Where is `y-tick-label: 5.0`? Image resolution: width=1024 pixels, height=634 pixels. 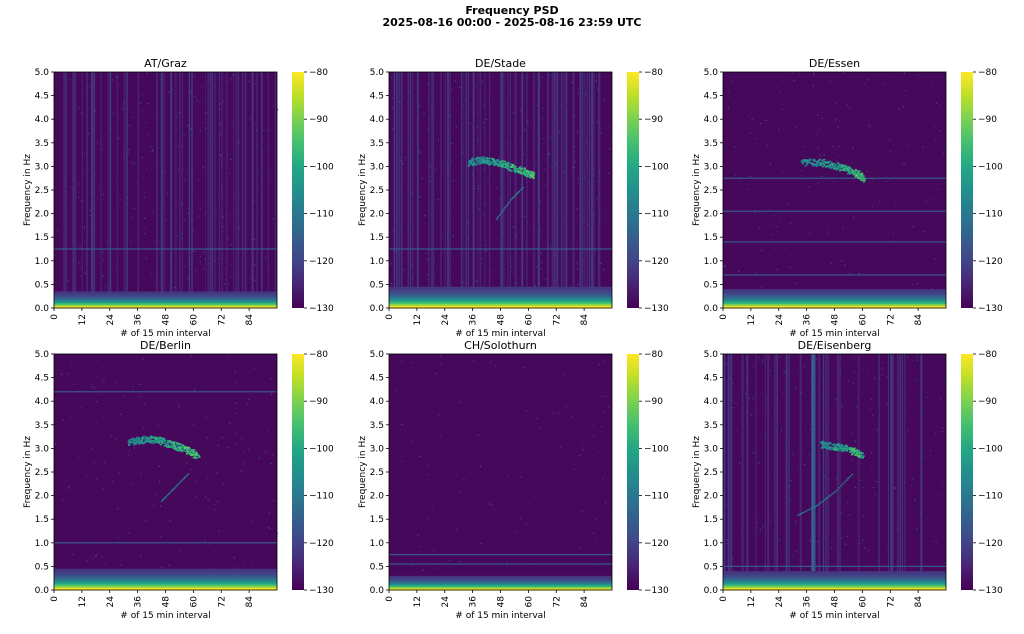
y-tick-label: 5.0 is located at coordinates (42, 73).